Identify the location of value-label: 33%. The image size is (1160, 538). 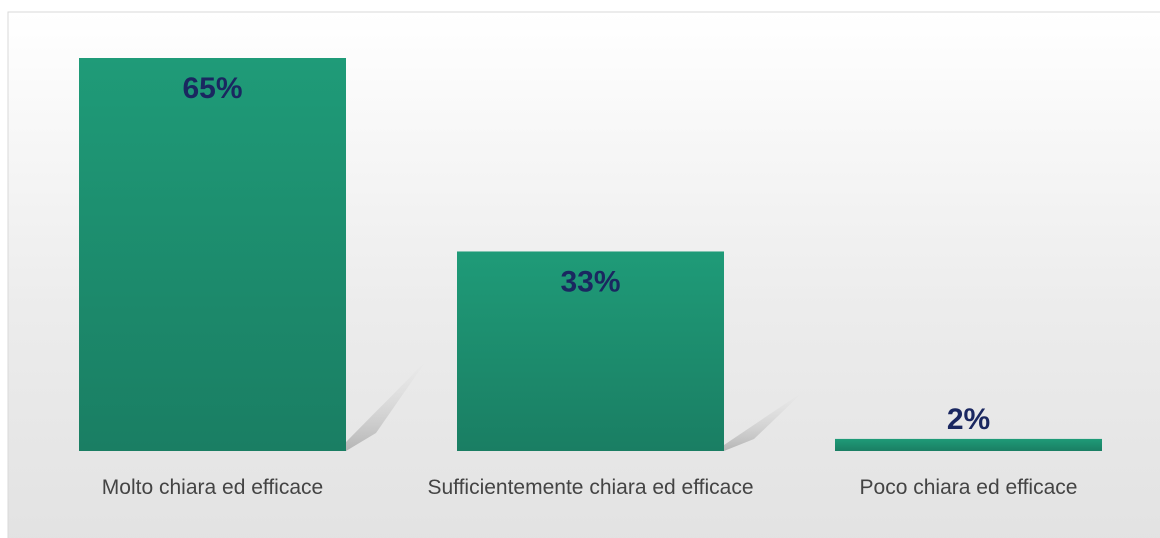
(590, 281).